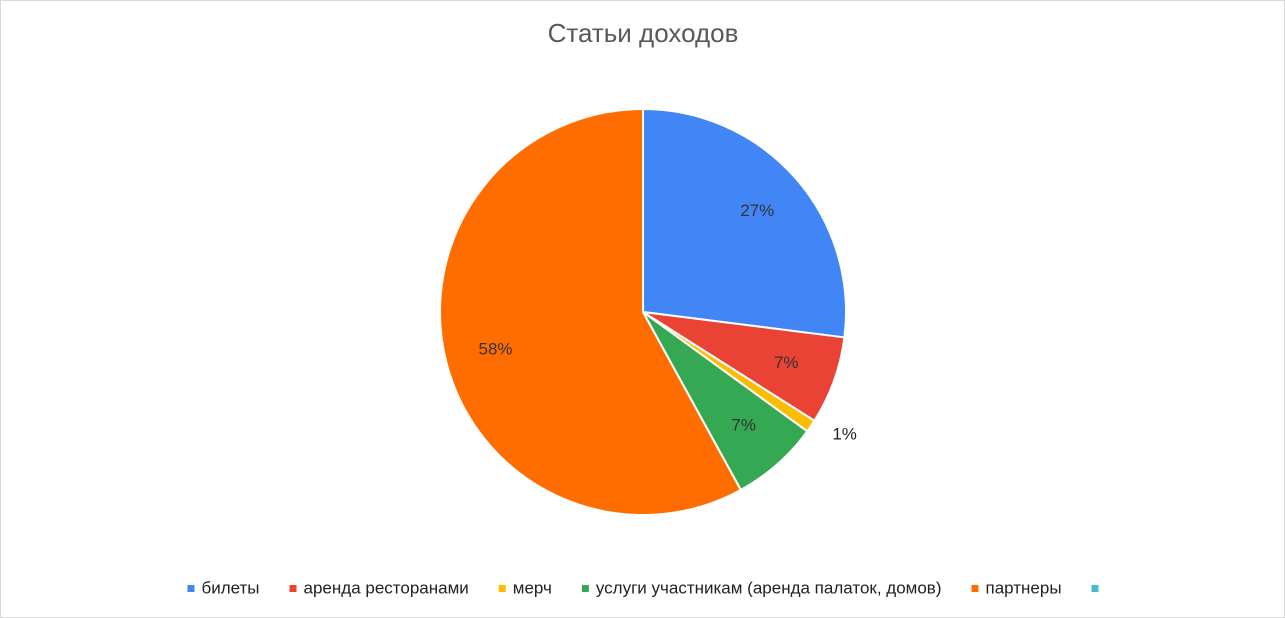  What do you see at coordinates (532, 587) in the screenshot?
I see `legend-label: мерч` at bounding box center [532, 587].